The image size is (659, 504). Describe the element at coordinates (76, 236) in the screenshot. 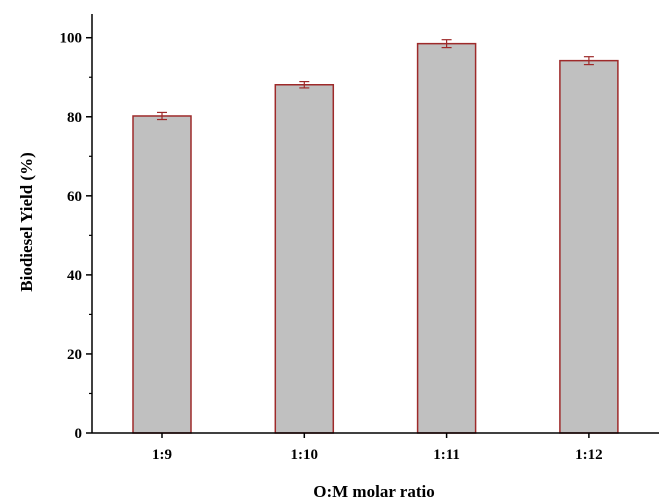

I see `y-ticks-group: 0 20 40 60 80 100` at that location.